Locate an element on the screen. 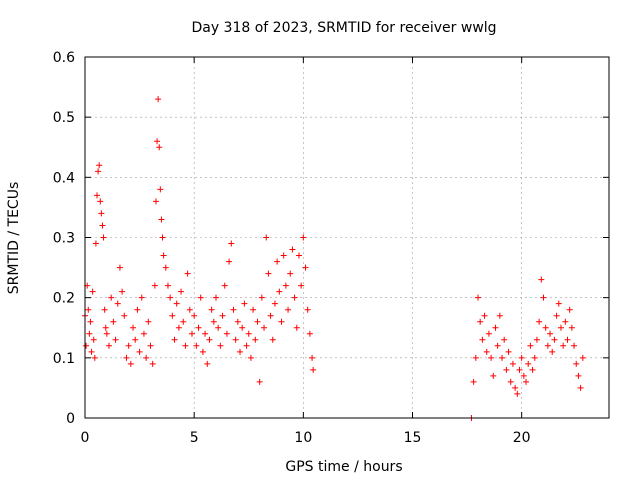 This screenshot has width=640, height=480. x-tick-label: 10 is located at coordinates (303, 438).